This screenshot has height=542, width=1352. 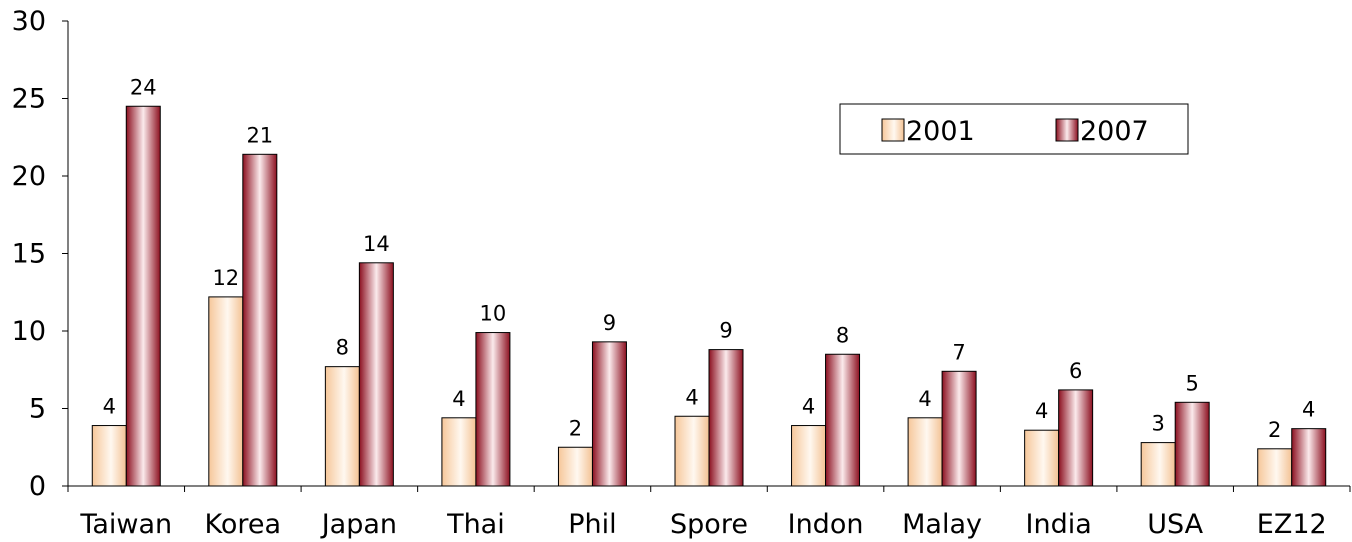 What do you see at coordinates (1308, 410) in the screenshot?
I see `data-label-2007: 4` at bounding box center [1308, 410].